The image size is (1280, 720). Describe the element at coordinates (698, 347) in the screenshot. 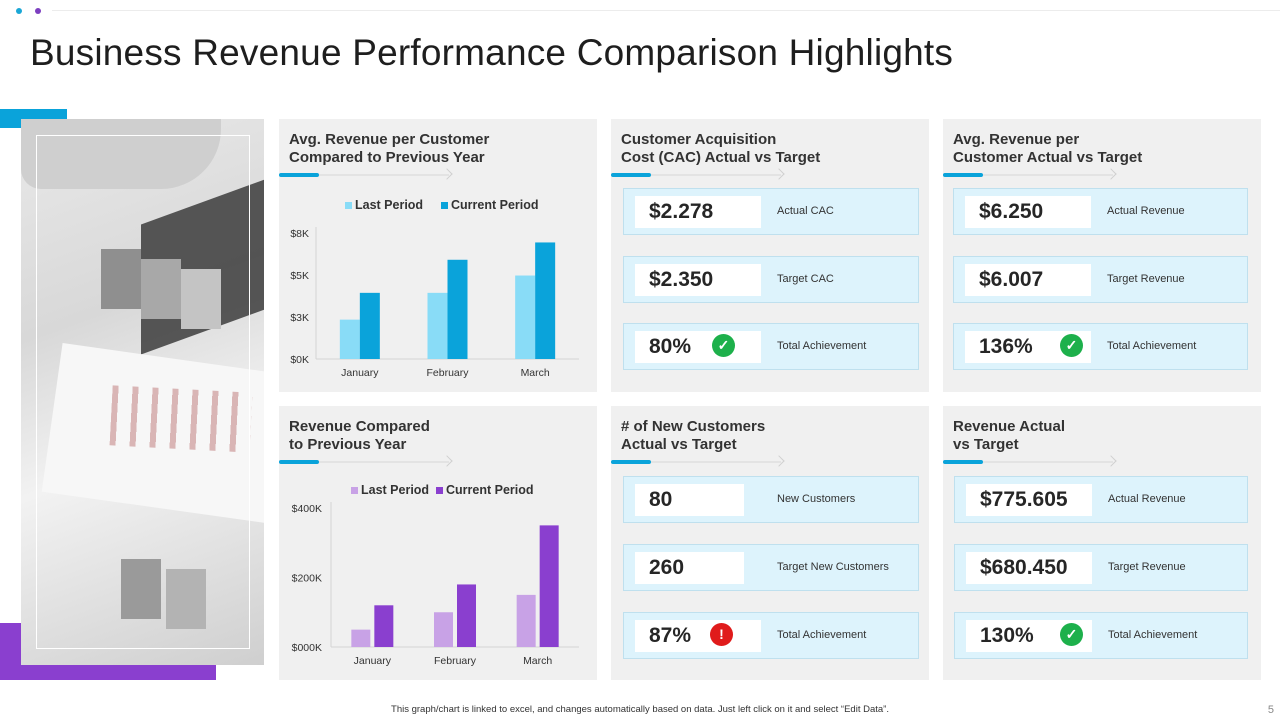

I see `kpi-value: 80%` at that location.